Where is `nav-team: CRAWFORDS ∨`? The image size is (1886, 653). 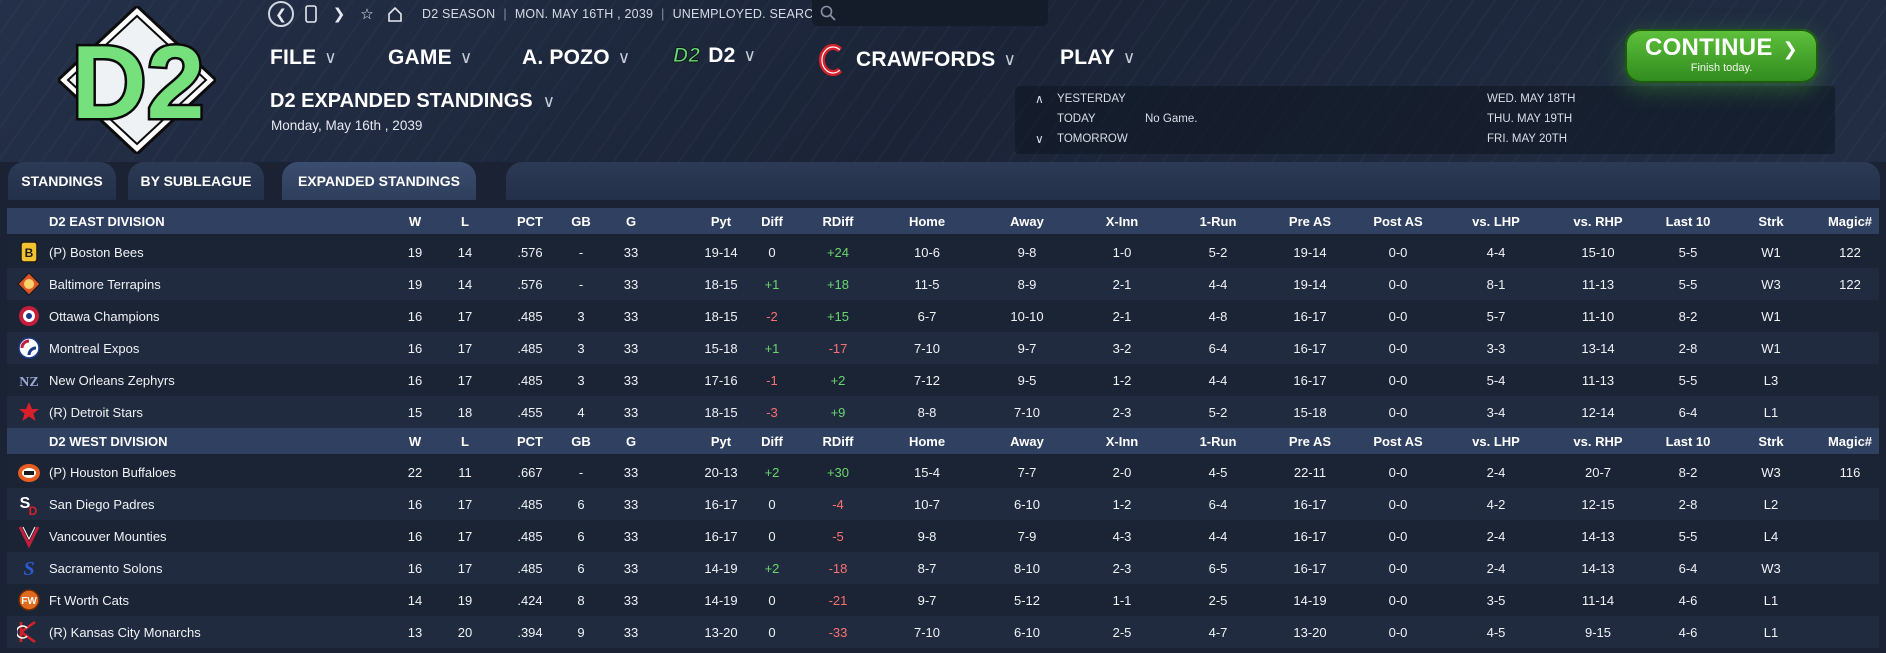
nav-team: CRAWFORDS ∨ is located at coordinates (928, 60).